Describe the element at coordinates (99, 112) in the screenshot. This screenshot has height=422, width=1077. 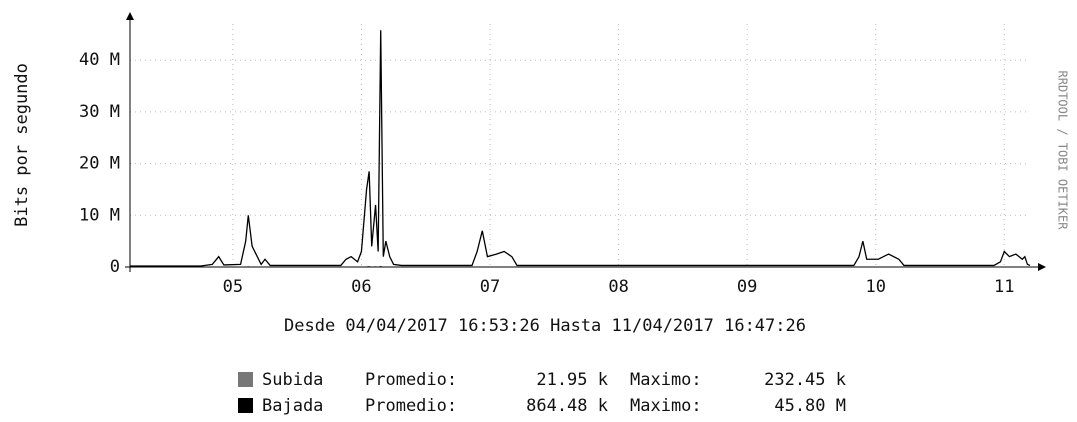
I see `y-tick-label: 30 M` at that location.